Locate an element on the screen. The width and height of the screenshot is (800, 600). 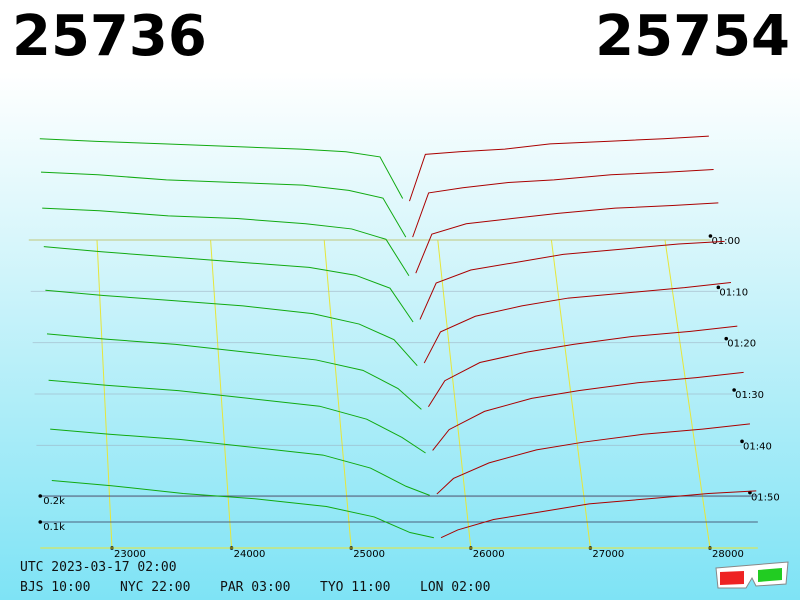
x-tick-label: 27000 is located at coordinates (608, 554).